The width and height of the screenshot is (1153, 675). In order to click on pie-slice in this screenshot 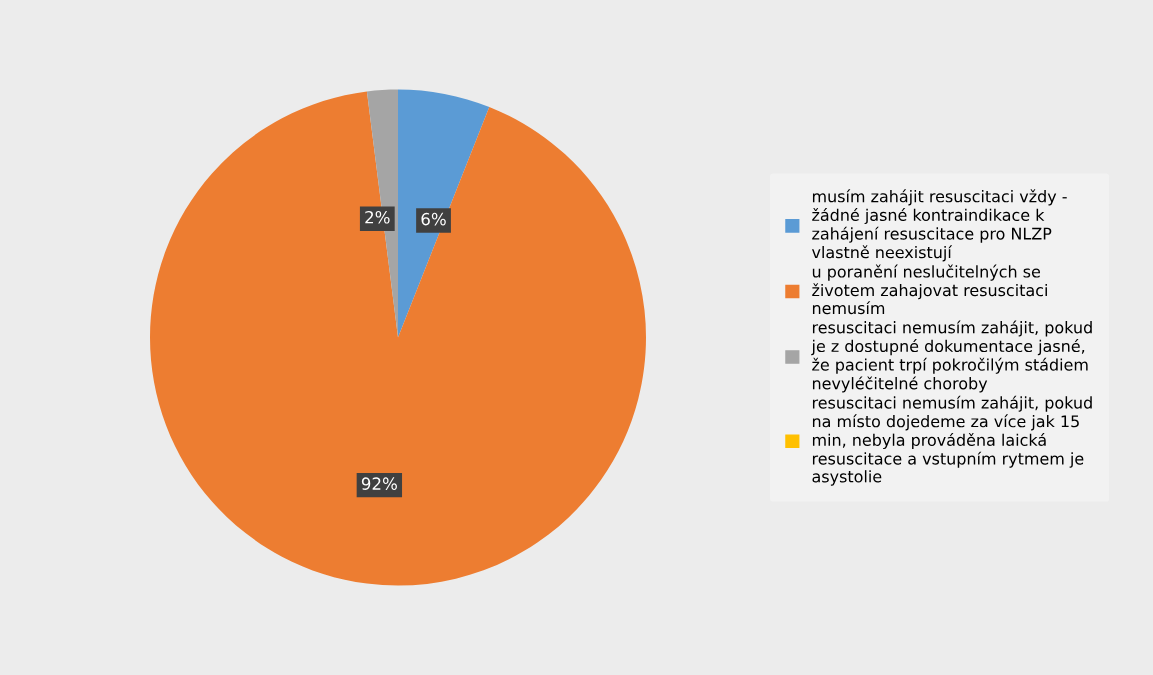, I will do `click(444, 213)`.